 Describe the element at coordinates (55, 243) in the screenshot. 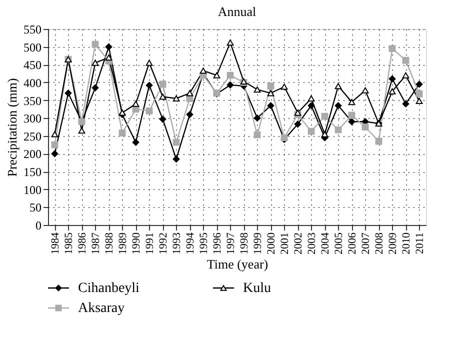

I see `x-tick-label: 1984` at that location.